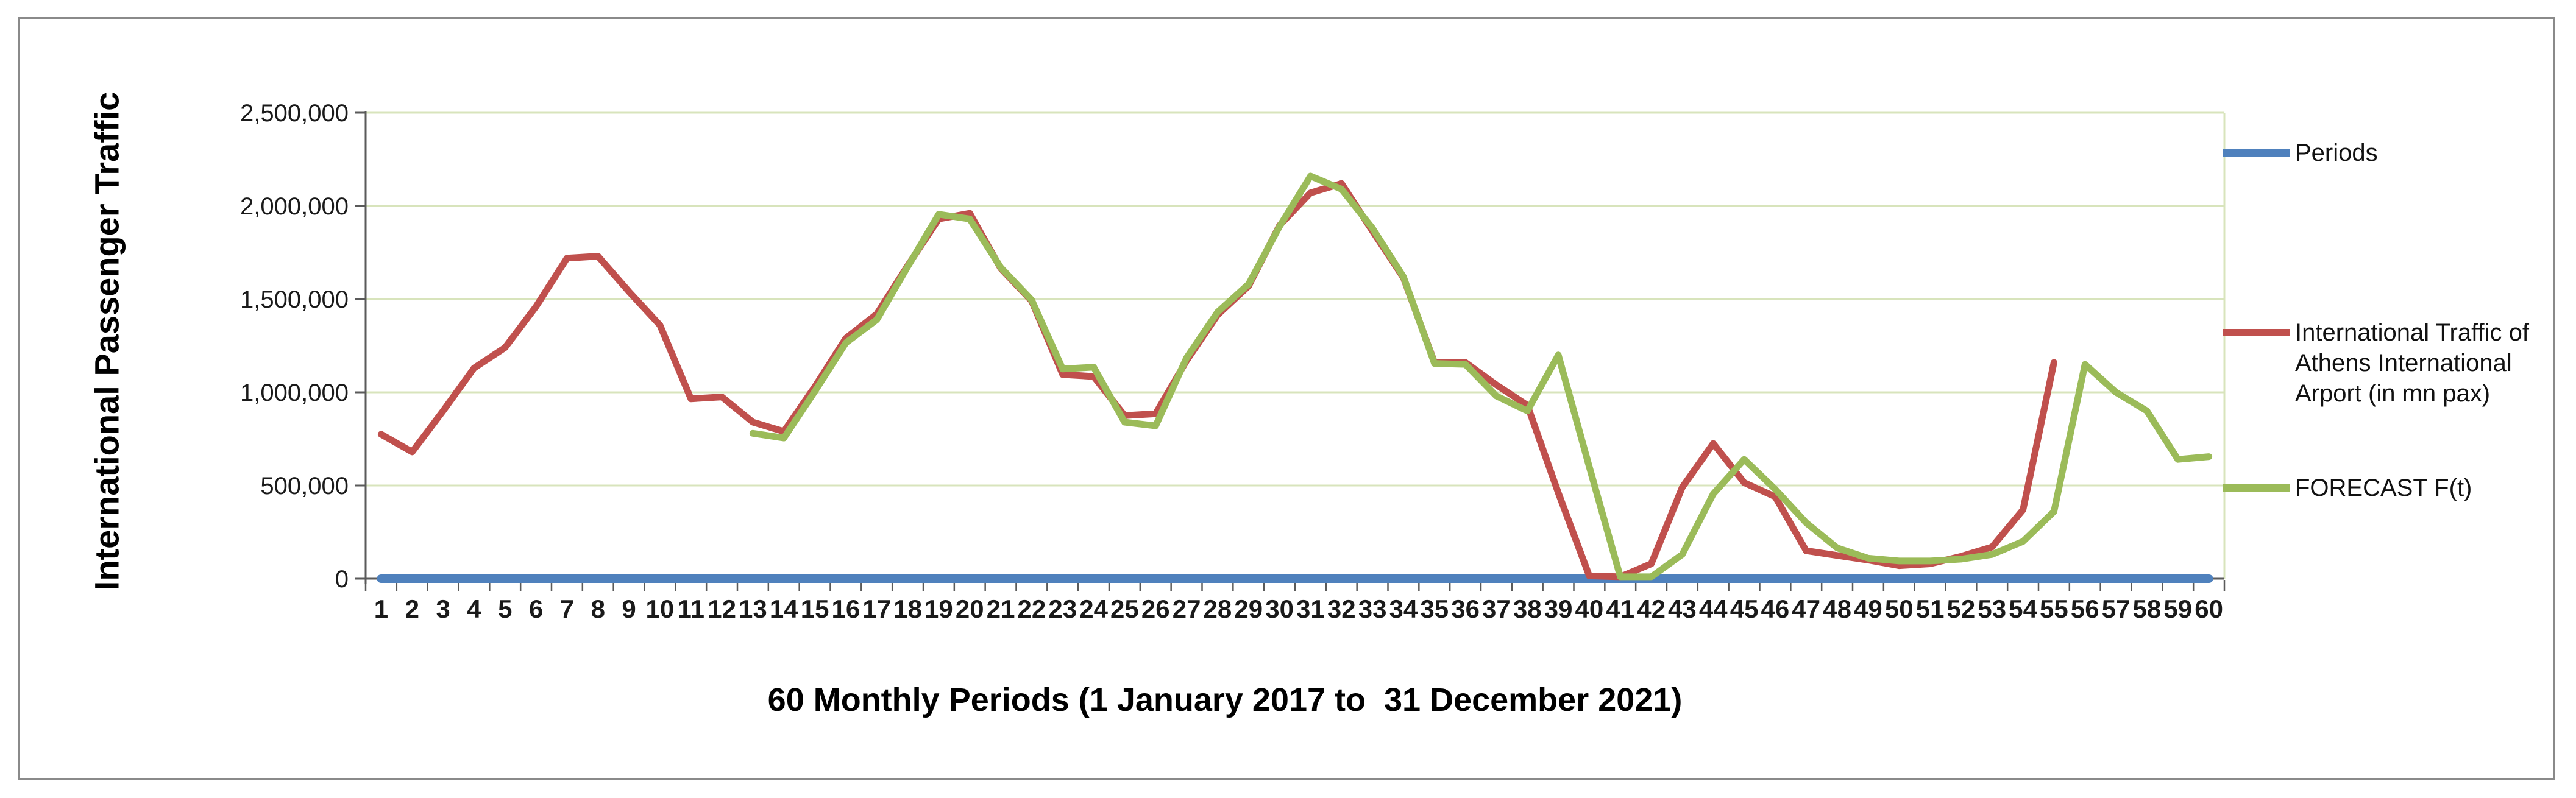 This screenshot has height=798, width=2576. What do you see at coordinates (1497, 609) in the screenshot?
I see `x-tick-label: 37` at bounding box center [1497, 609].